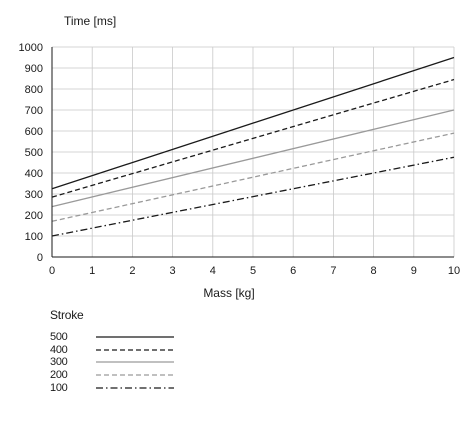 The height and width of the screenshot is (423, 460). I want to click on legend-item-label: 200, so click(59, 375).